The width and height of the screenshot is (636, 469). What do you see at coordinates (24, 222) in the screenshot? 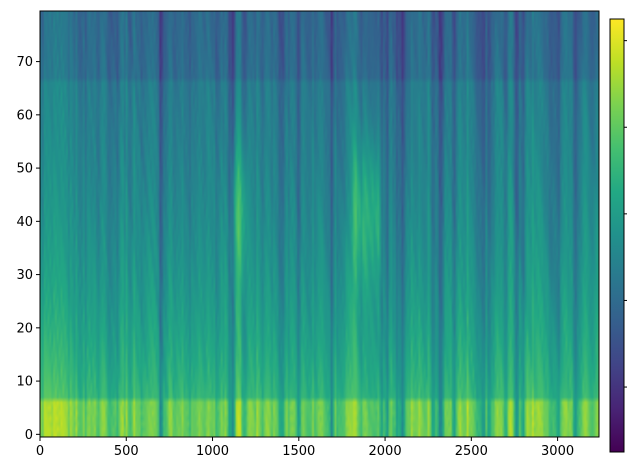
I see `y-tick-label: 40` at bounding box center [24, 222].